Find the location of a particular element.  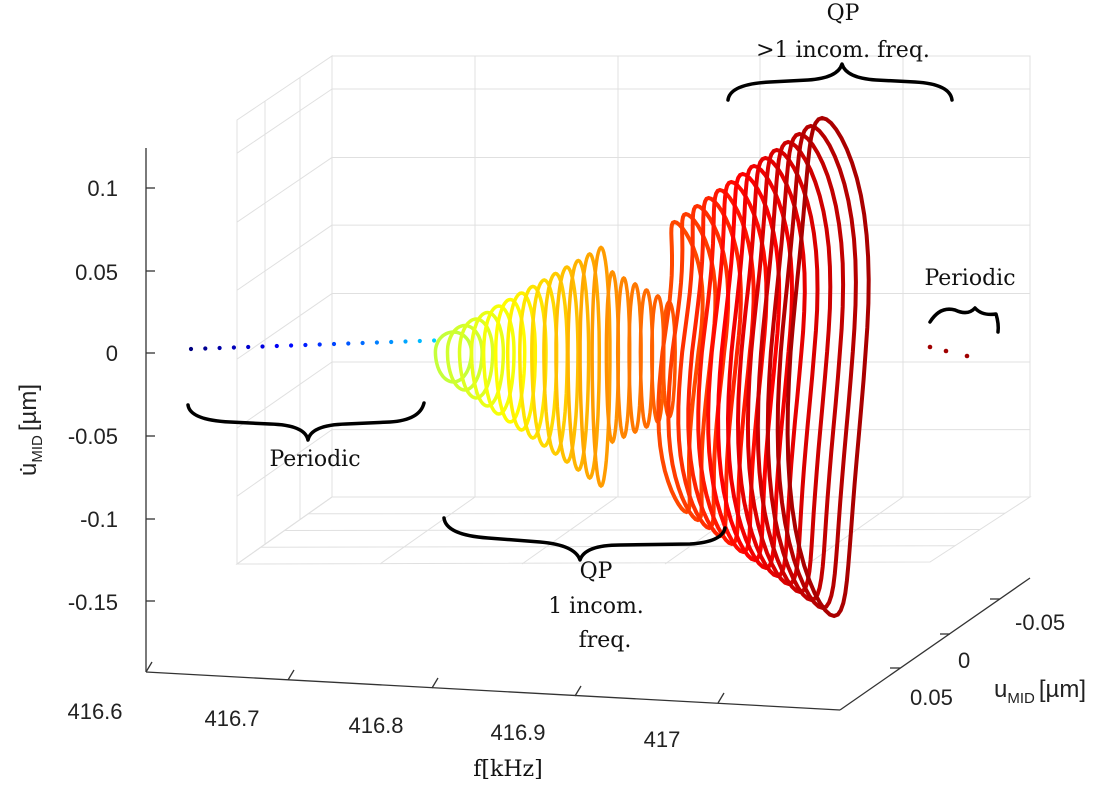

x-tick-label: 416.8 is located at coordinates (375, 725).